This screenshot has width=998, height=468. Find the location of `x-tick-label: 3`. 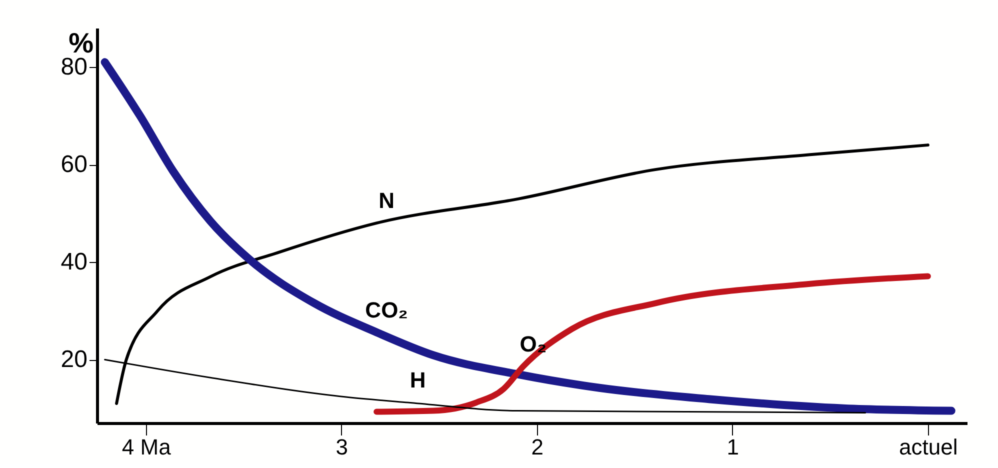

x-tick-label: 3 is located at coordinates (342, 447).